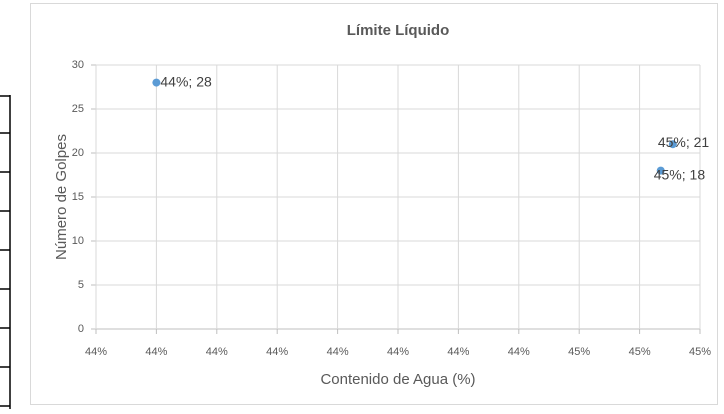 Image resolution: width=724 pixels, height=414 pixels. Describe the element at coordinates (398, 30) in the screenshot. I see `chart-title: Límite Líquido` at that location.